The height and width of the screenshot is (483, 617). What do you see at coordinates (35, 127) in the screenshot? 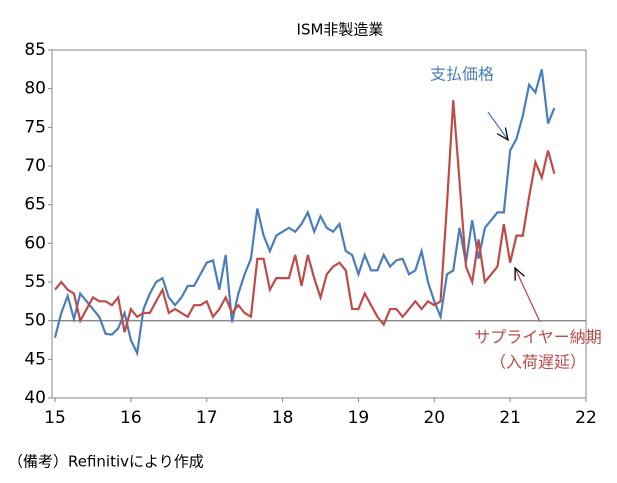
I see `y-tick-label: 75` at bounding box center [35, 127].